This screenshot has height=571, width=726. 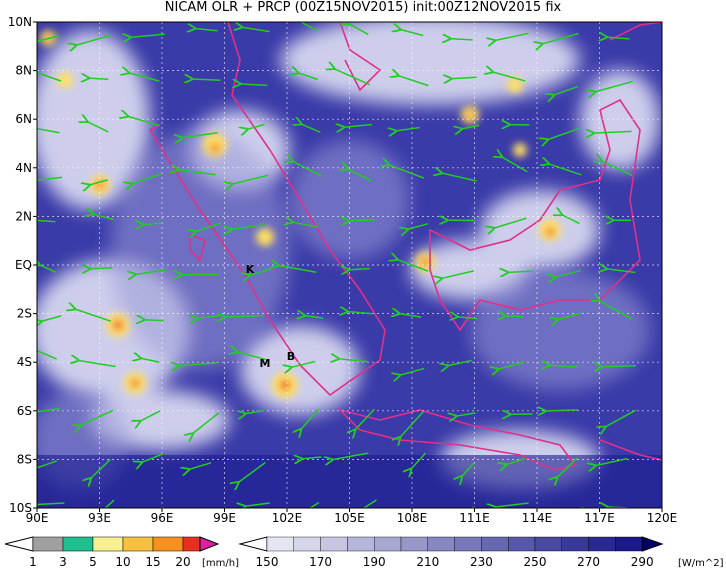 I want to click on legend-label: 3, so click(x=63, y=562).